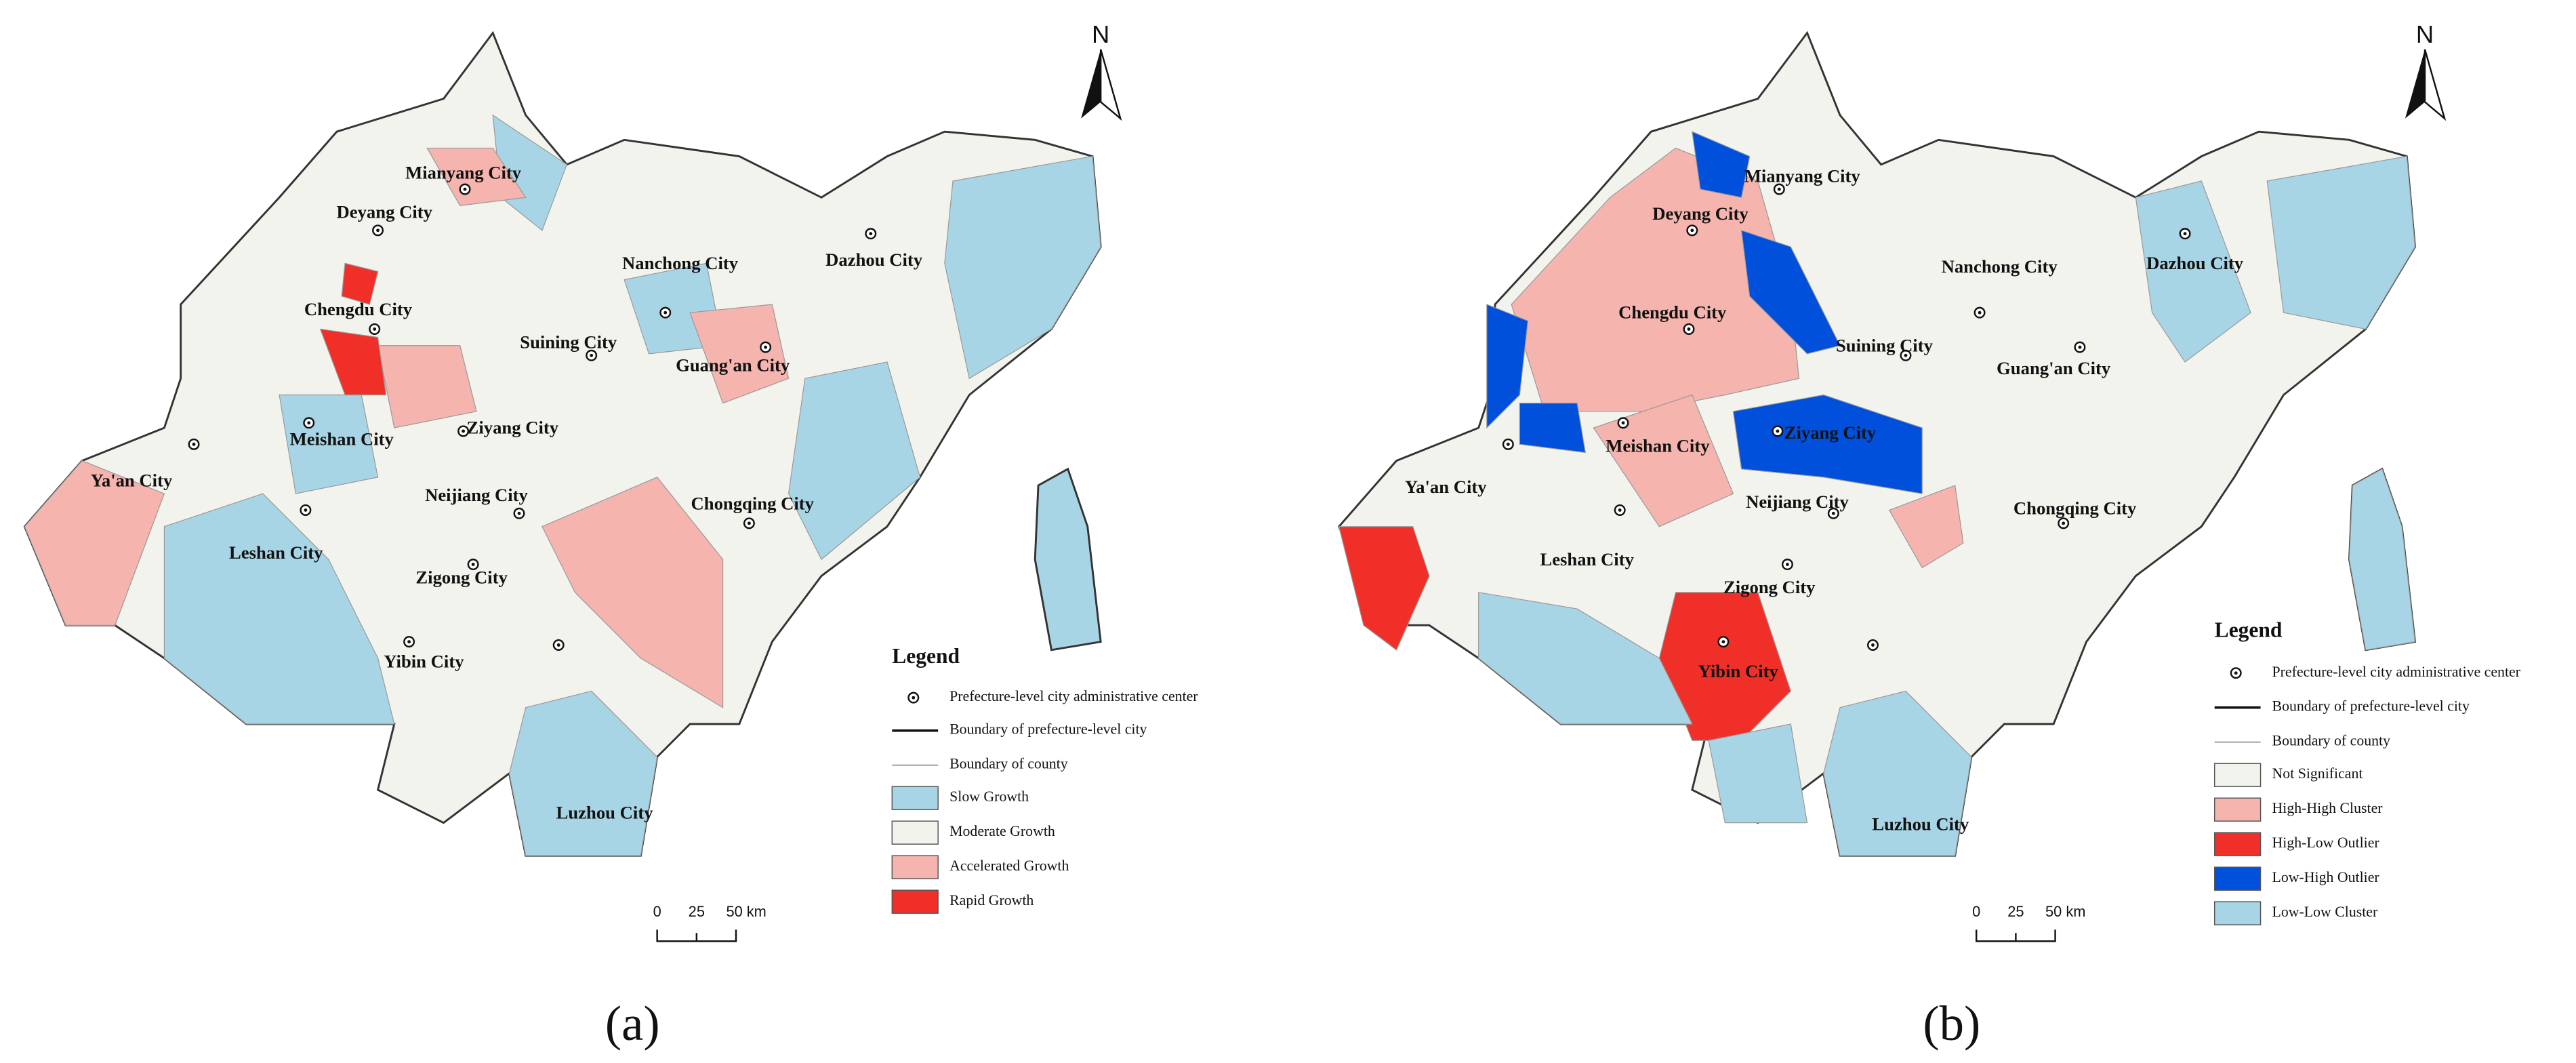 The height and width of the screenshot is (1063, 2576). Describe the element at coordinates (1009, 866) in the screenshot. I see `legend-label: Accelerated Growth` at that location.